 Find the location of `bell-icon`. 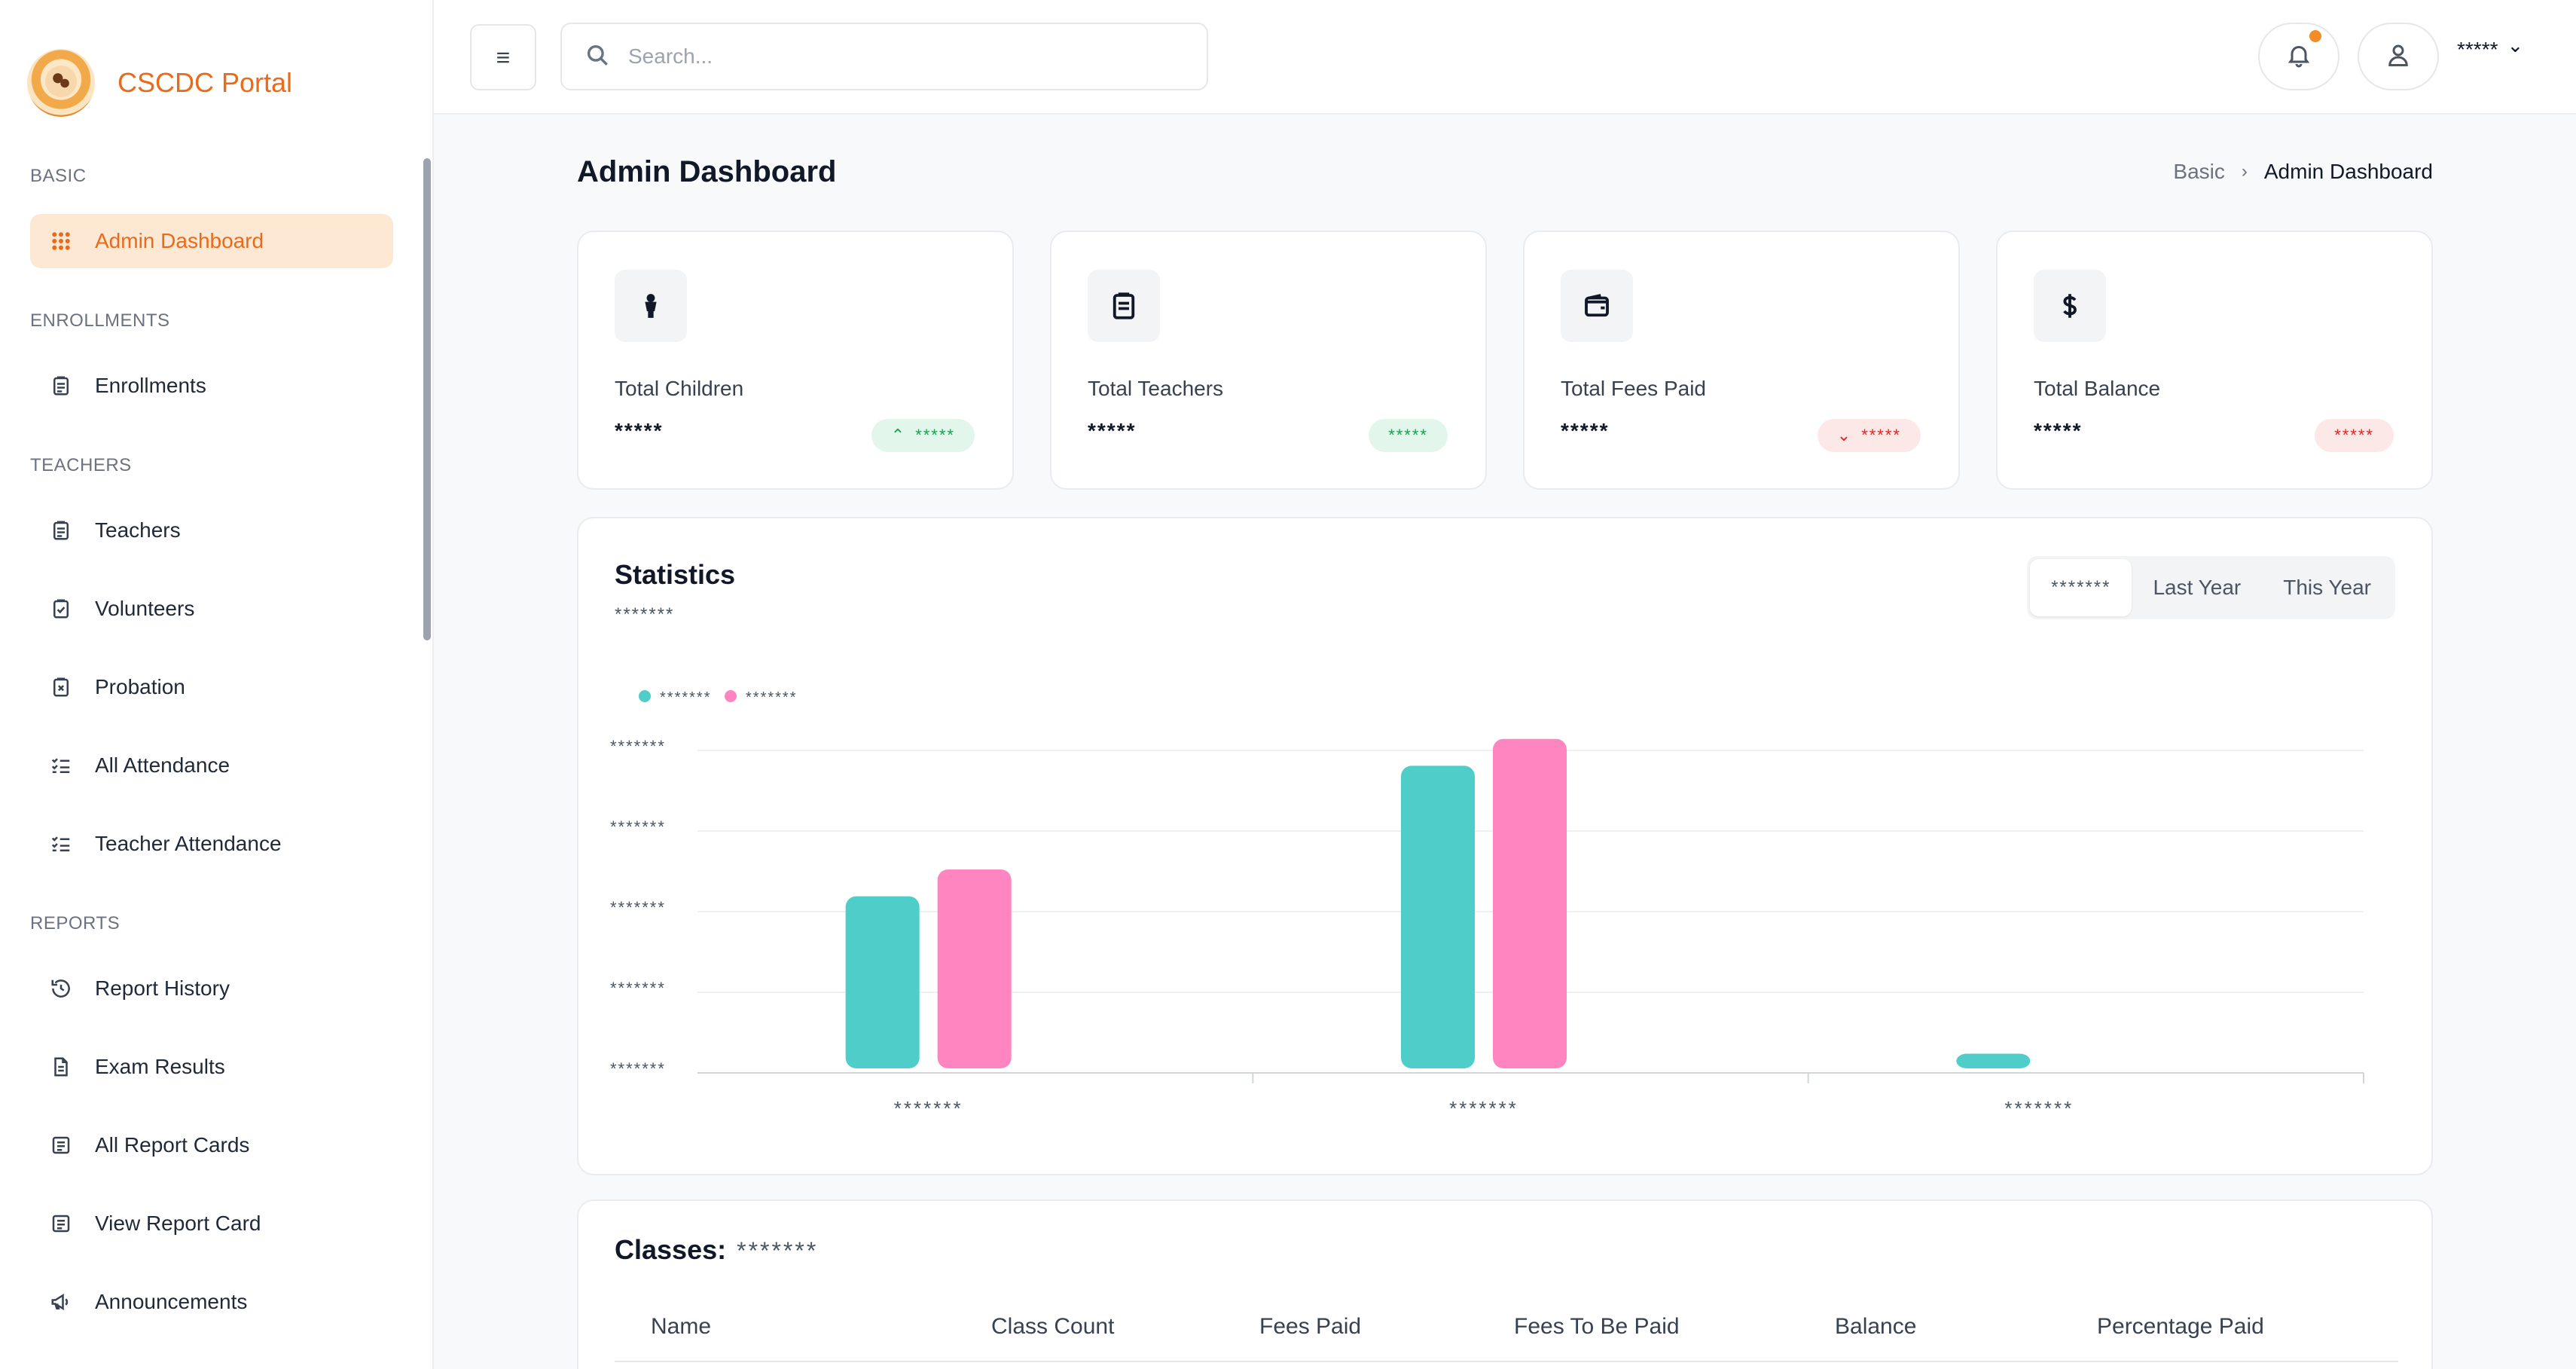

bell-icon is located at coordinates (2299, 56).